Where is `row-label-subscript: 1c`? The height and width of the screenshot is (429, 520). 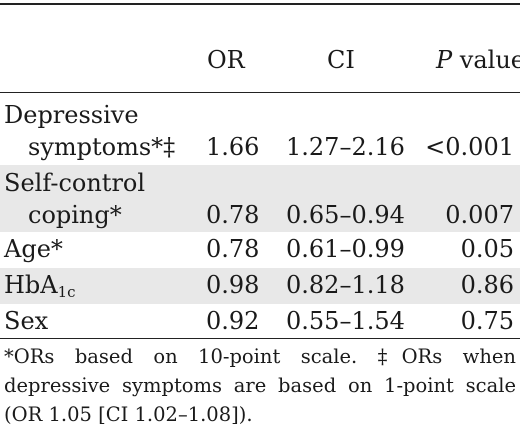
row-label-subscript: 1c is located at coordinates (66, 292).